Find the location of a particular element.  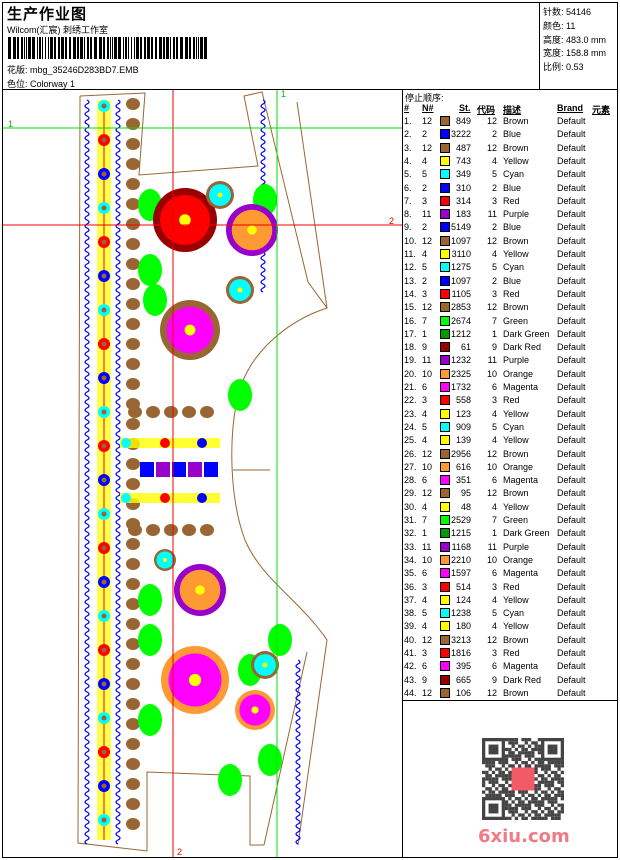

row-desc: Brown is located at coordinates (516, 453).